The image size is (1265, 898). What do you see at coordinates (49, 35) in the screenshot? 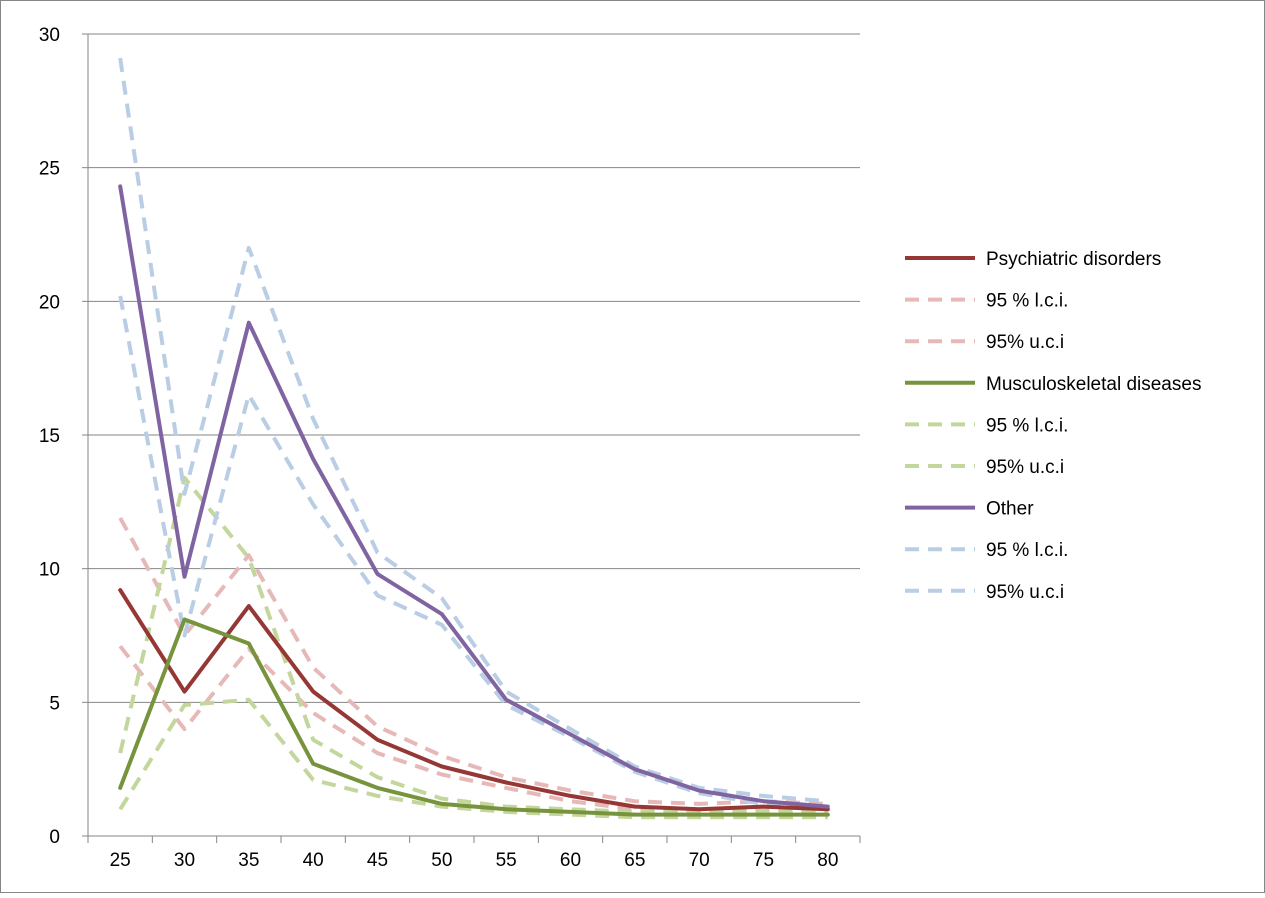
I see `y-tick-label: 30` at bounding box center [49, 35].